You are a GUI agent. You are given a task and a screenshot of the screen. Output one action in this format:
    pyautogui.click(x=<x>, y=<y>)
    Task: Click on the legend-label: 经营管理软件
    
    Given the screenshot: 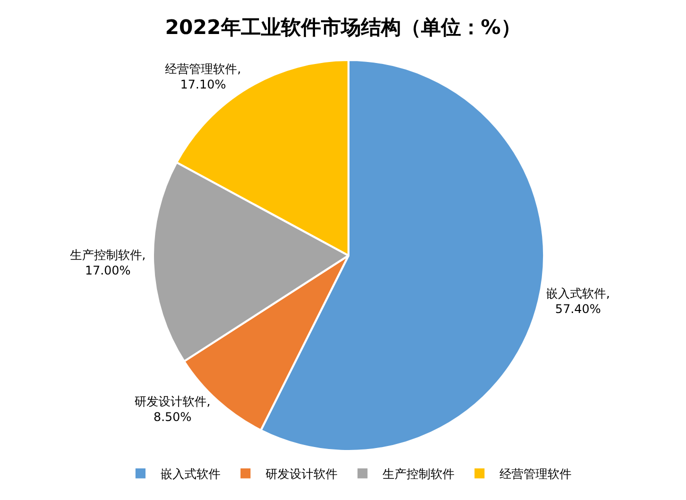 What is the action you would take?
    pyautogui.click(x=536, y=474)
    